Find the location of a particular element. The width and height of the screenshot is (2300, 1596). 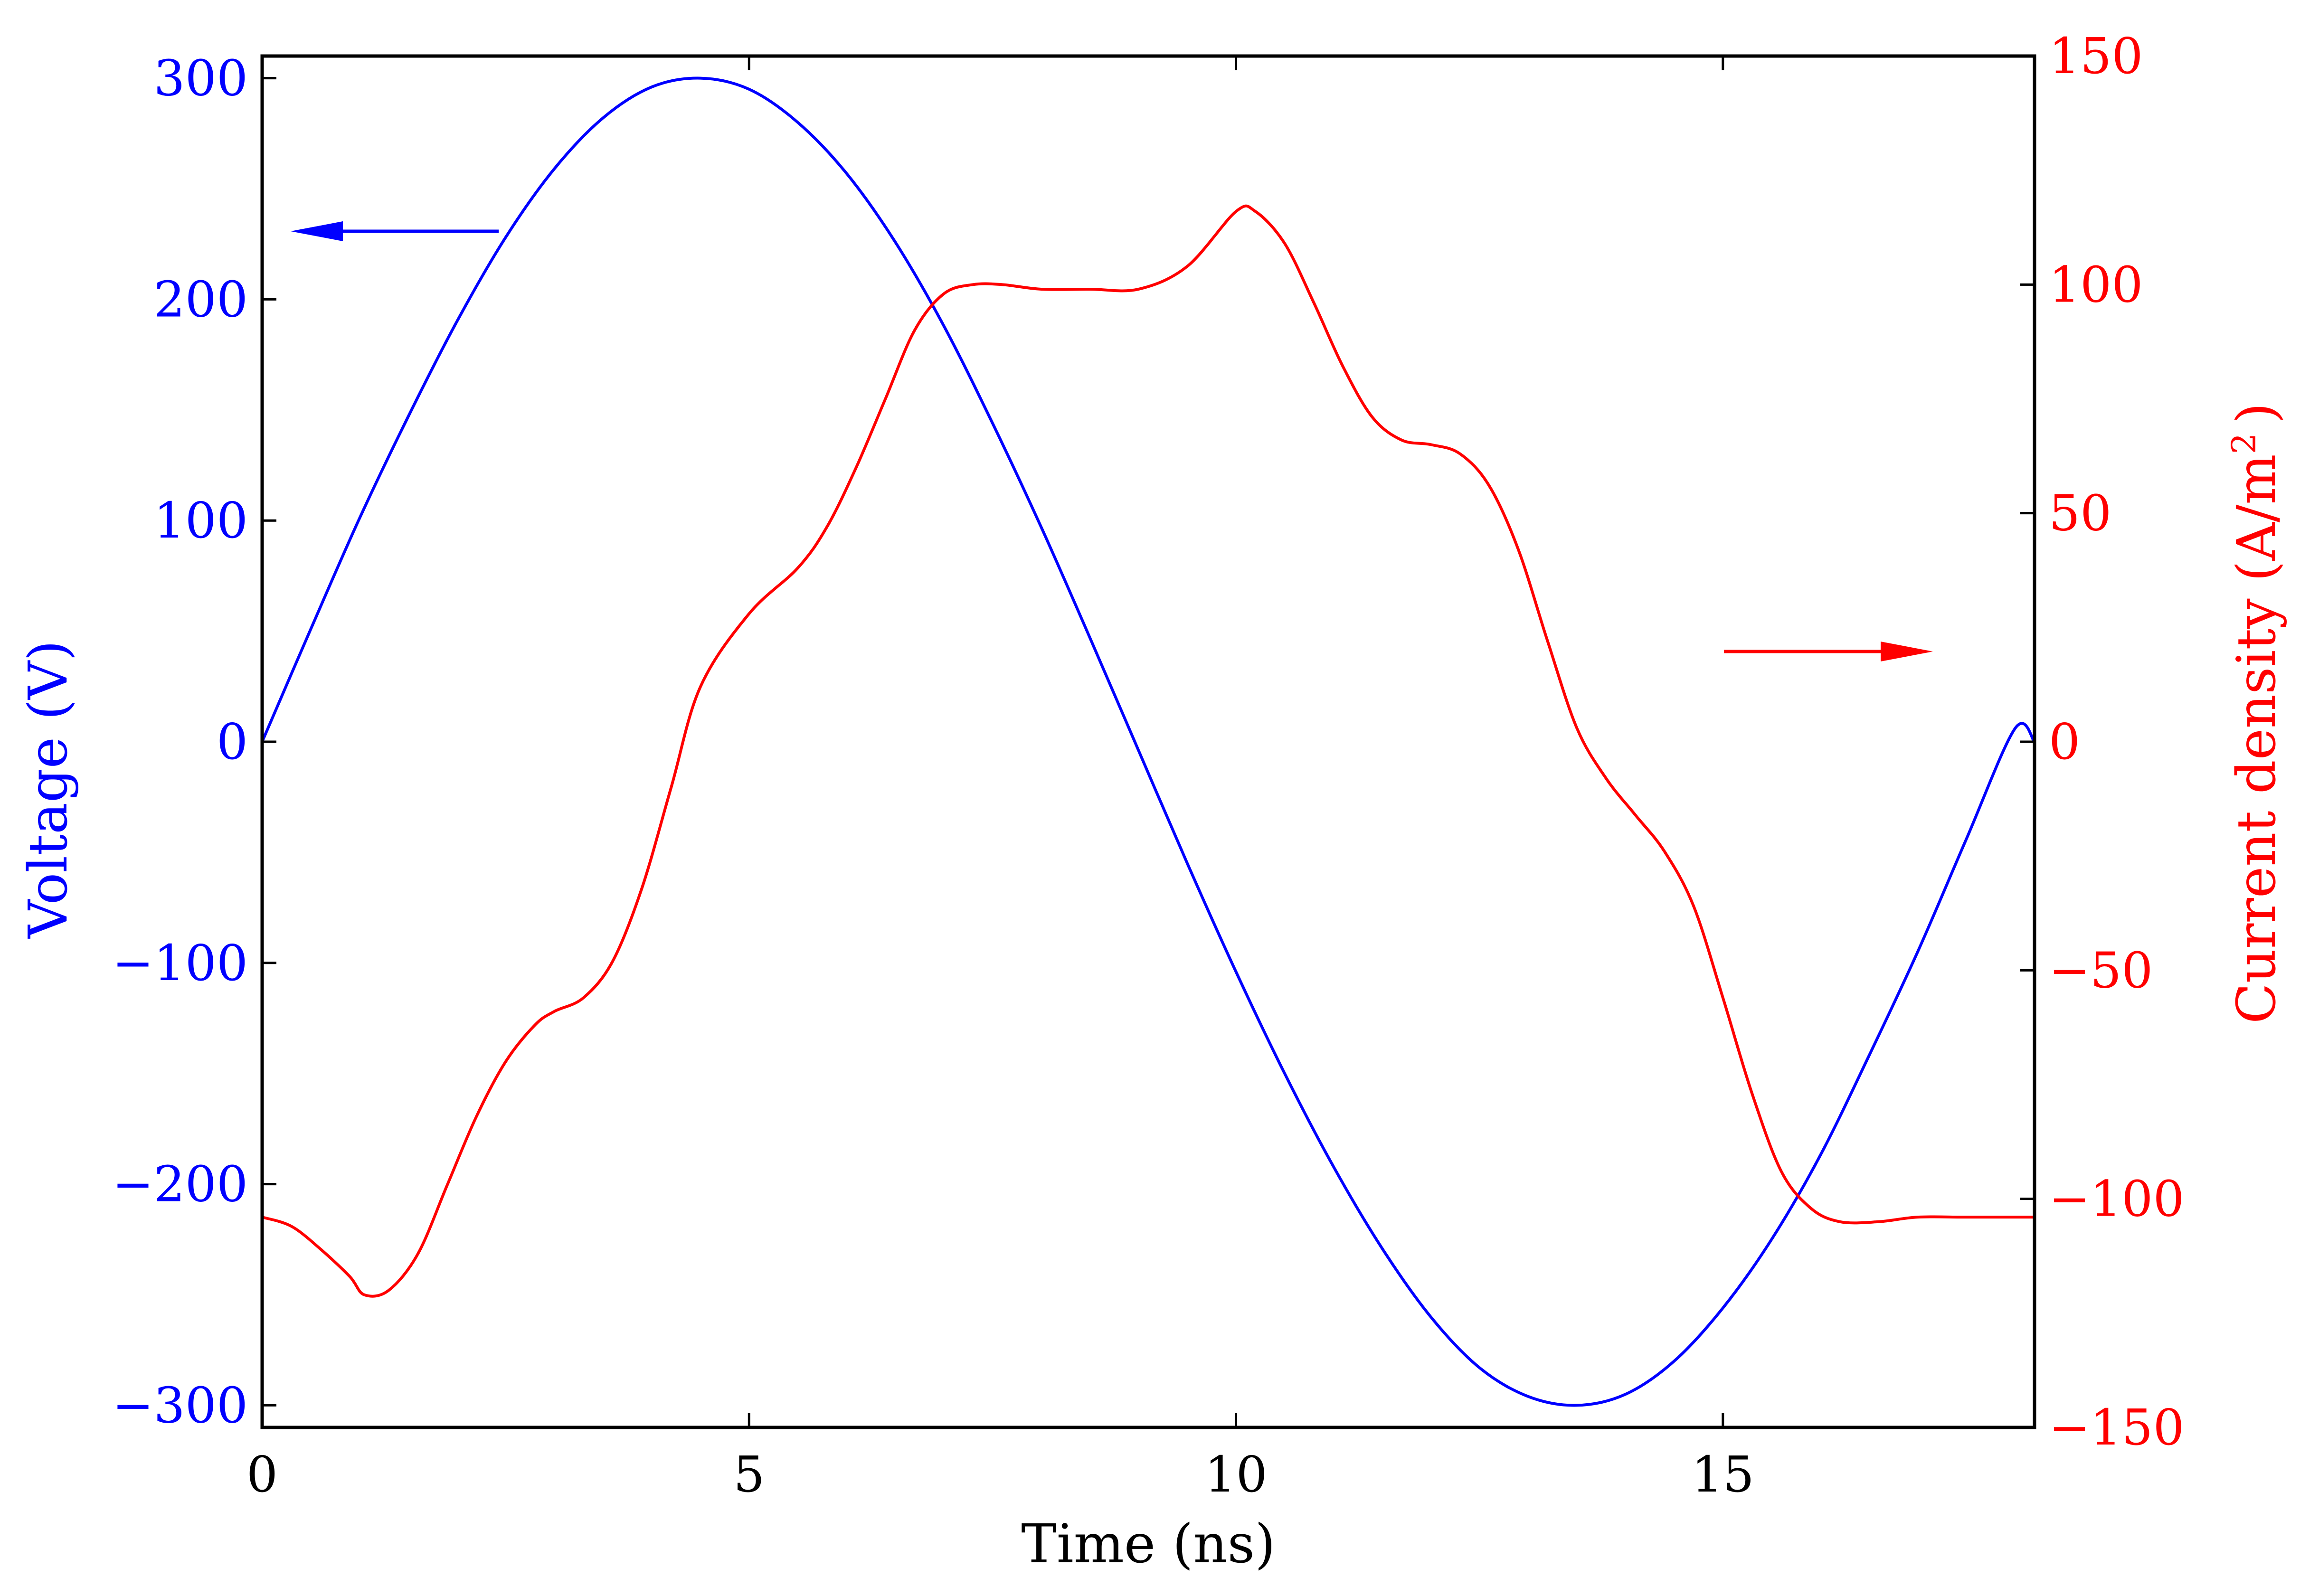

x-tick-label: 0 is located at coordinates (262, 1474).